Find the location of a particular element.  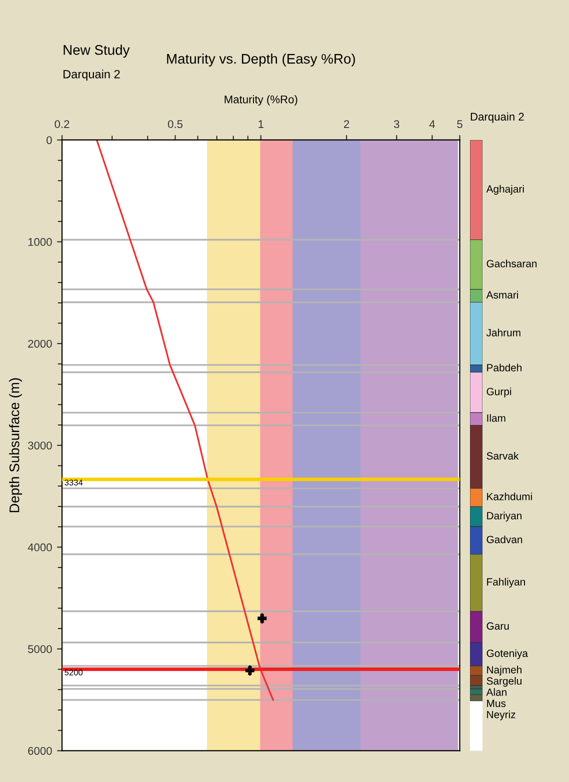

x-tick-label: 2 is located at coordinates (347, 124).